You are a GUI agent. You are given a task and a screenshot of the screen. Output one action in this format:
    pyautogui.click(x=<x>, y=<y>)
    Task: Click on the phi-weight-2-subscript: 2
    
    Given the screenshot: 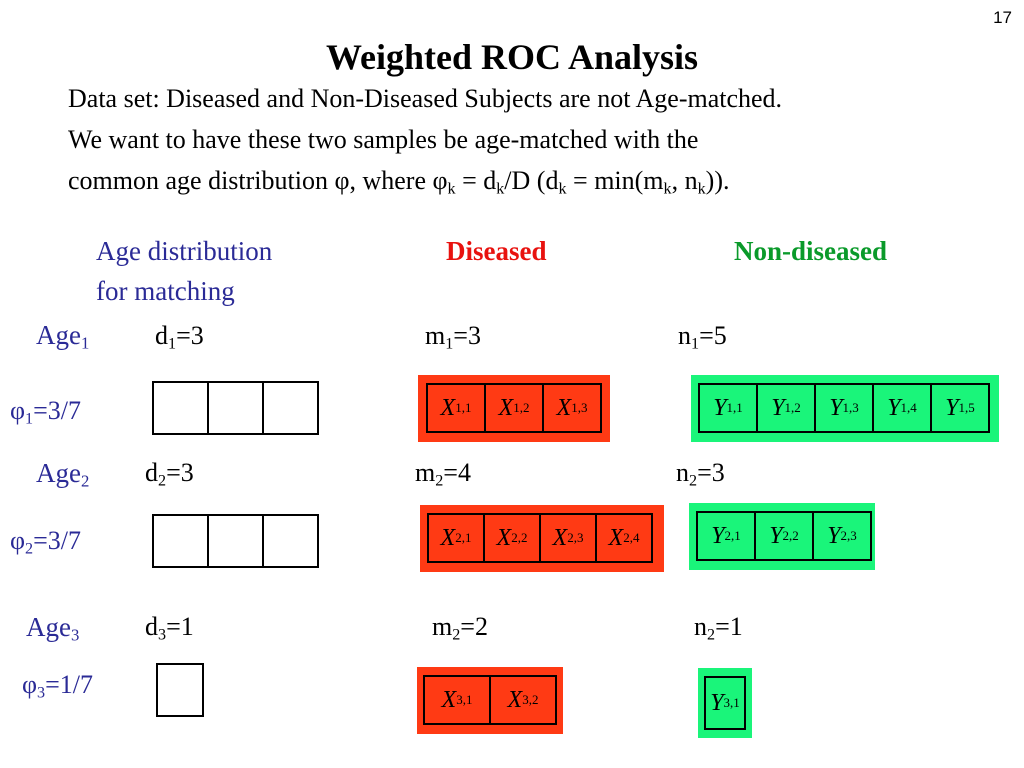 What is the action you would take?
    pyautogui.click(x=29, y=549)
    